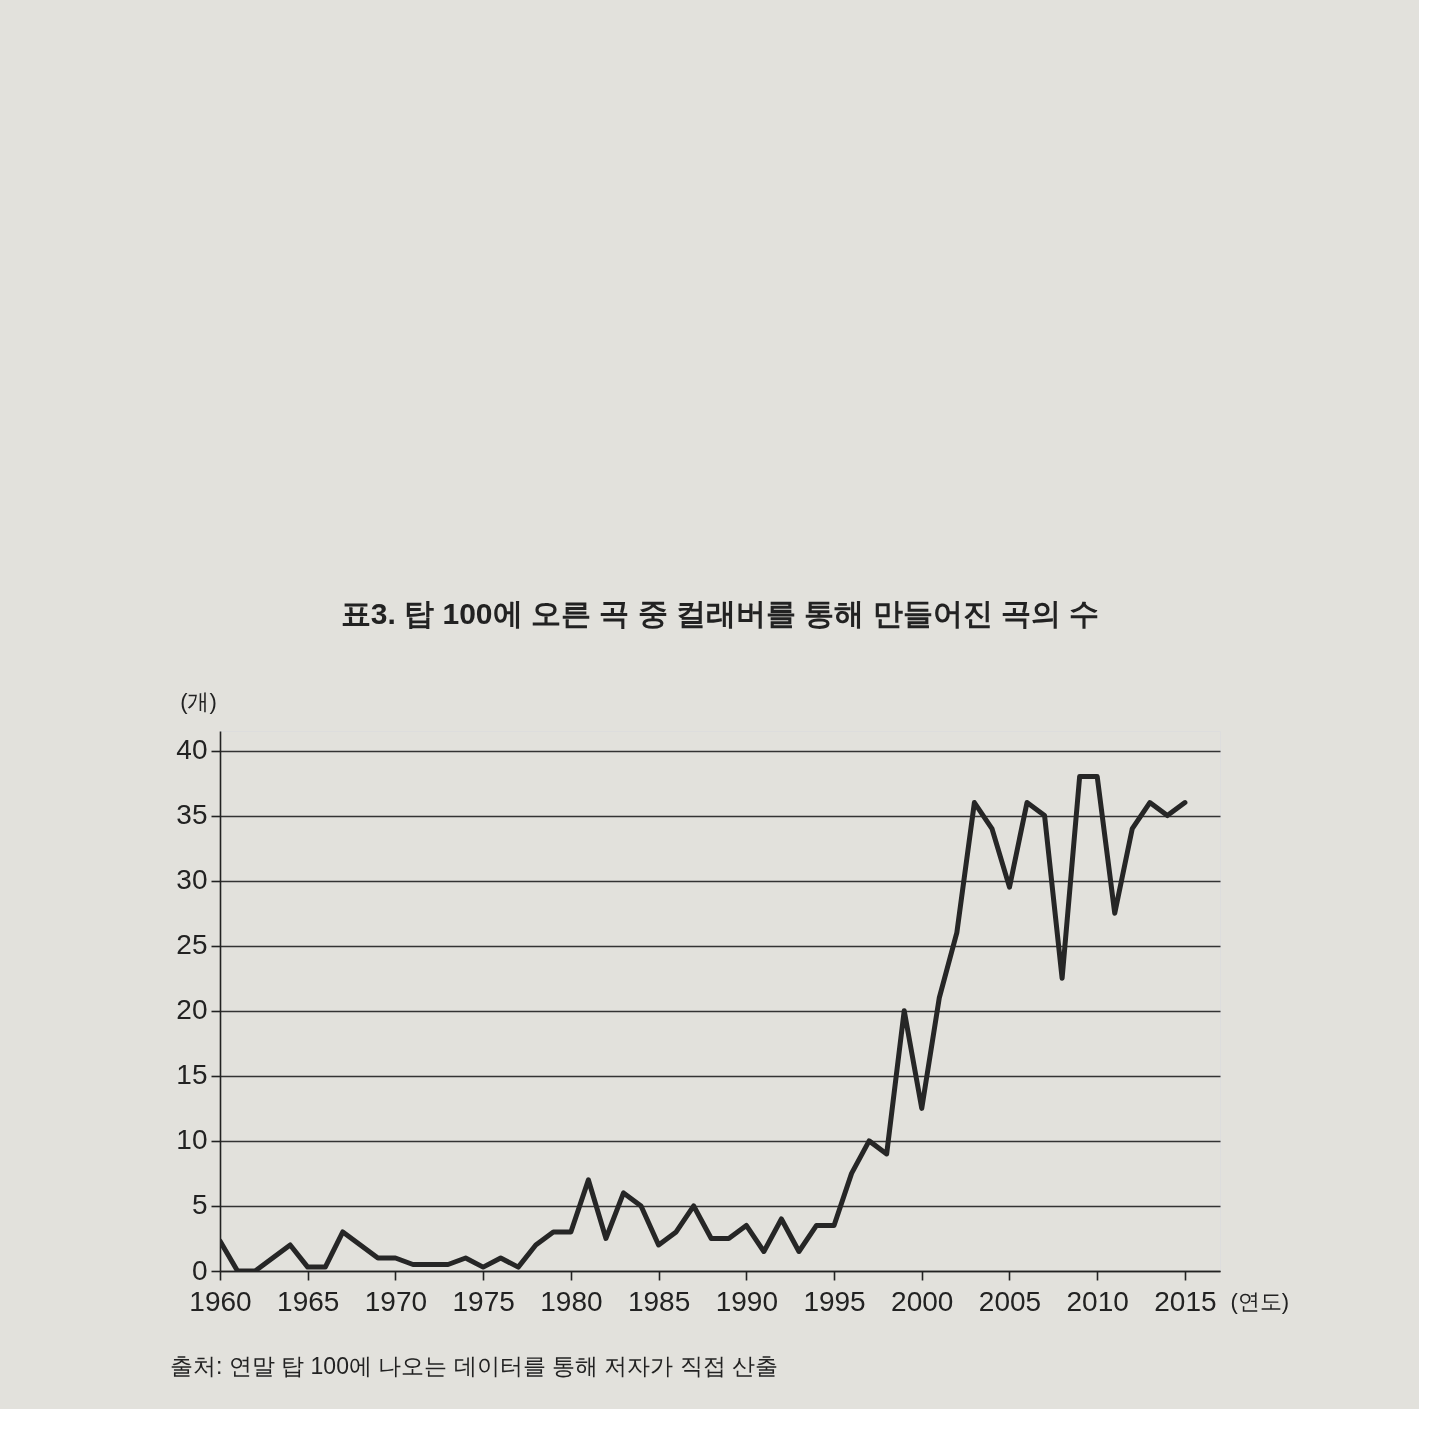  Describe the element at coordinates (308, 1301) in the screenshot. I see `x-tick-label: 1965` at that location.